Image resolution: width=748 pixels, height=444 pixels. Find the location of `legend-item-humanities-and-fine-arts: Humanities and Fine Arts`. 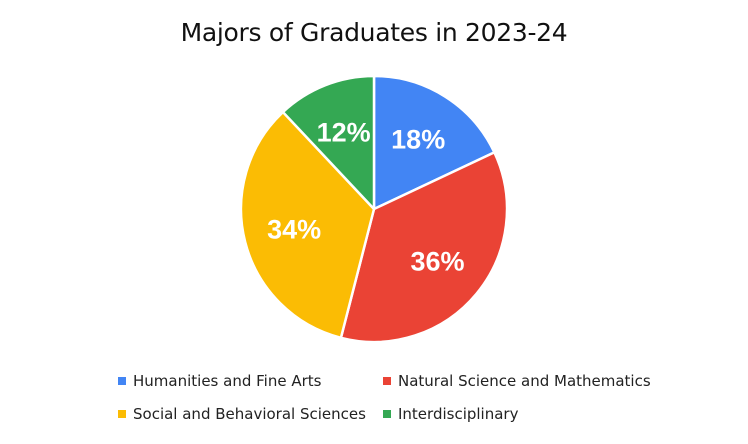

legend-item-humanities-and-fine-arts: Humanities and Fine Arts is located at coordinates (219, 381).